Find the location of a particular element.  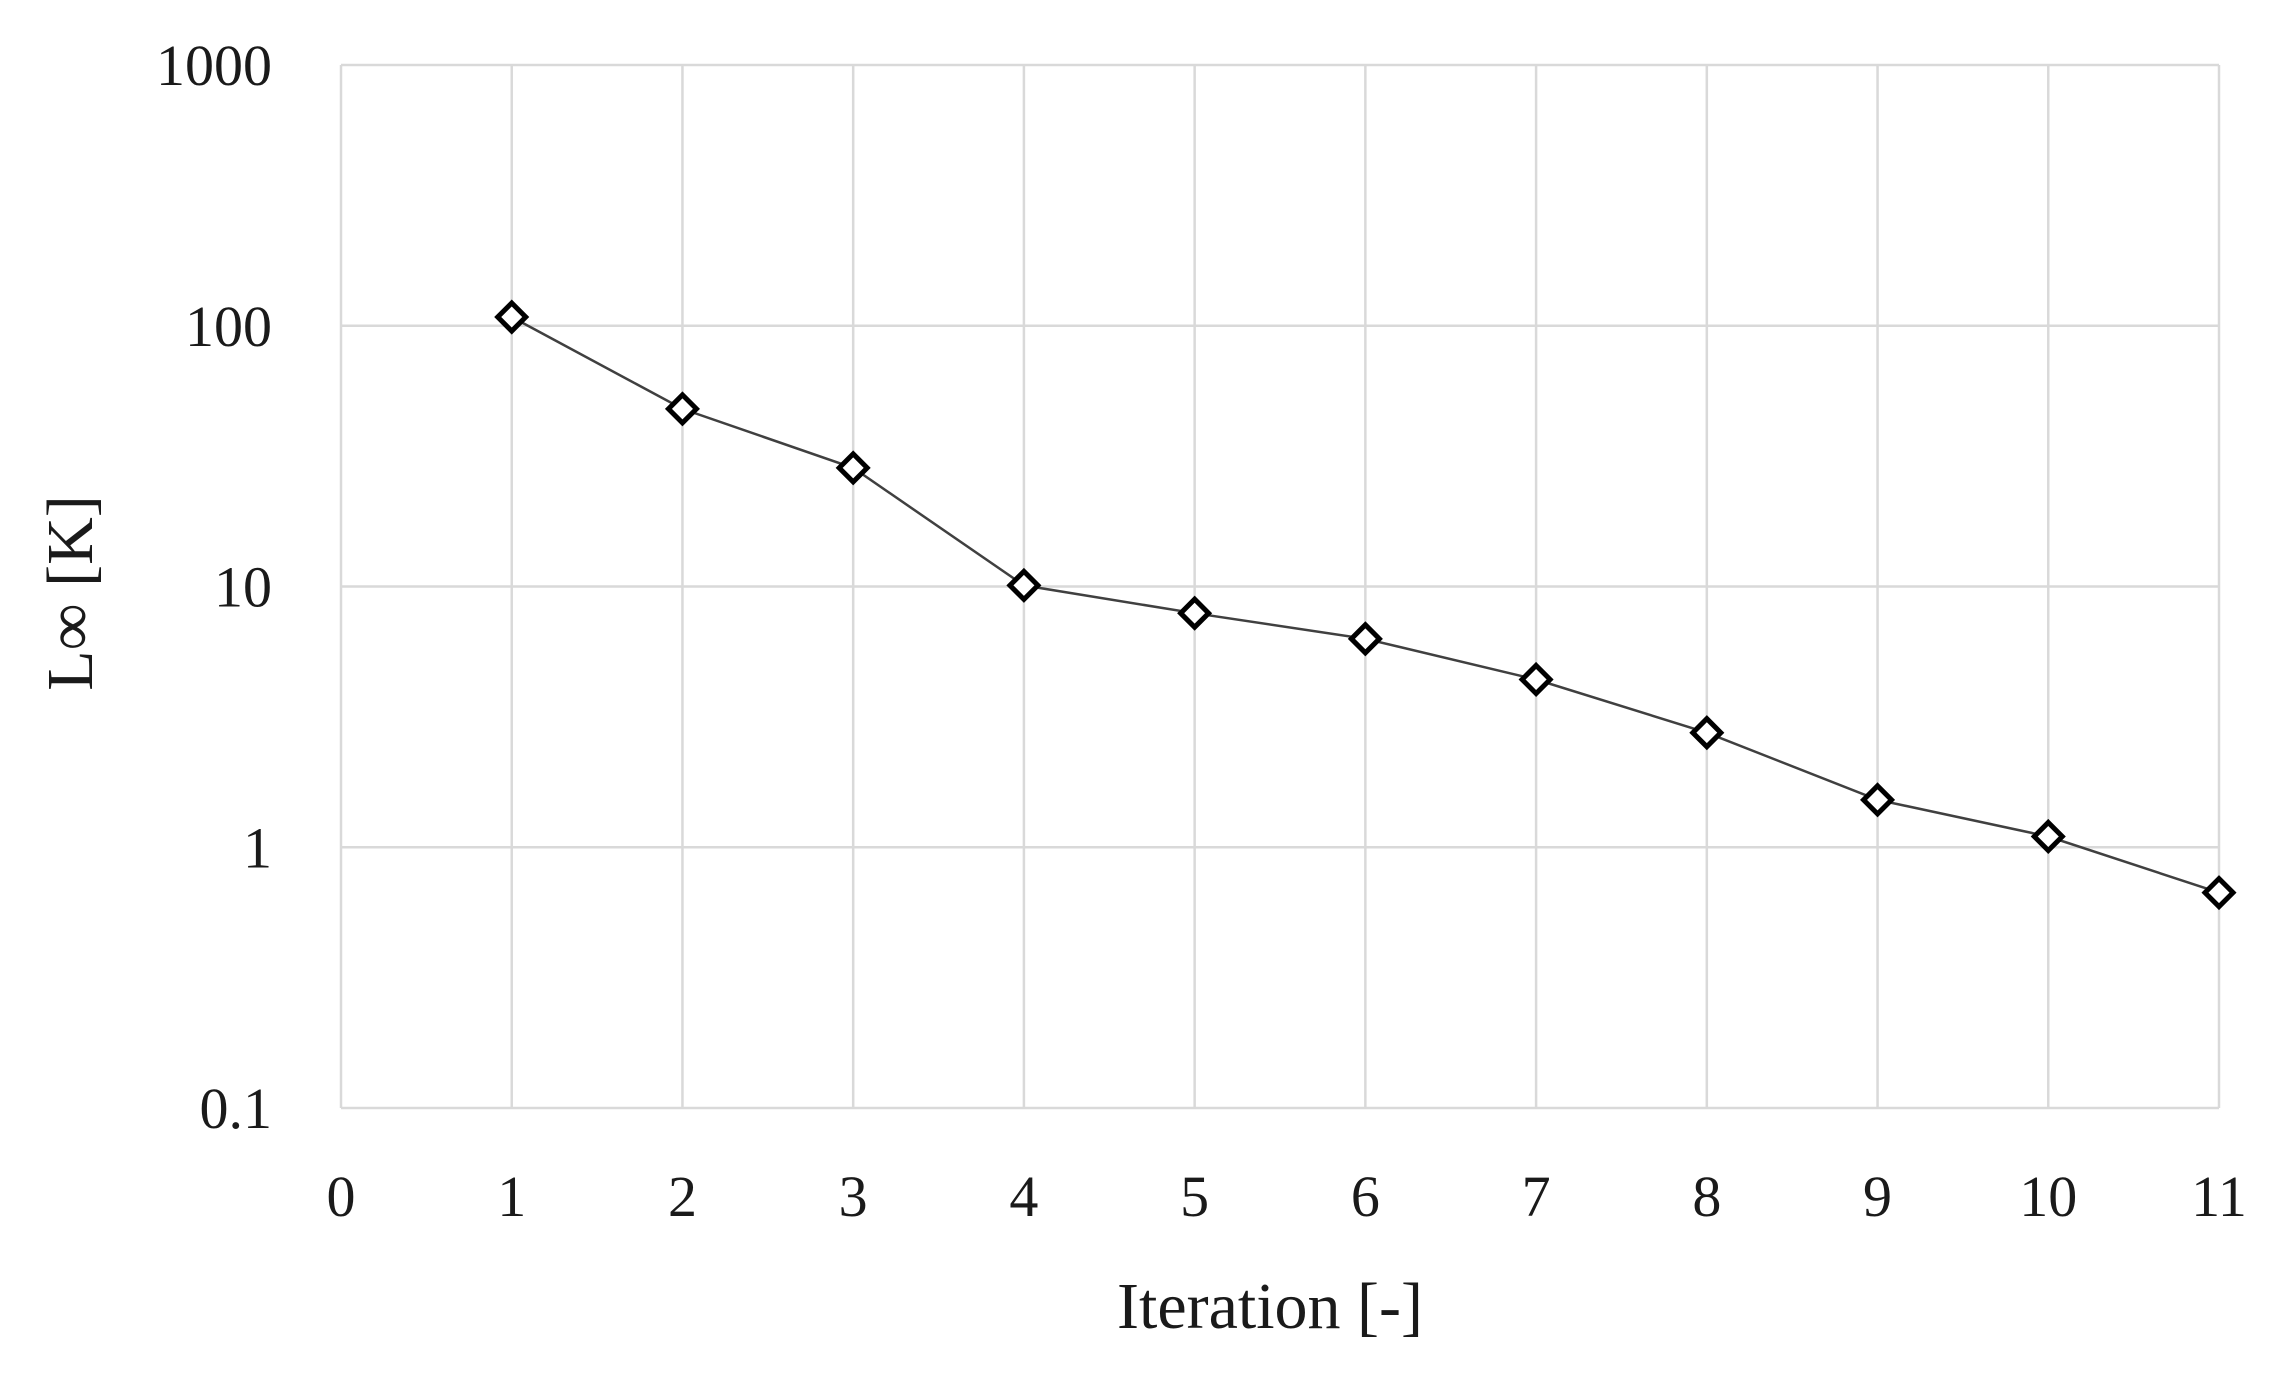

y-tick-label: 1 is located at coordinates (257, 847).